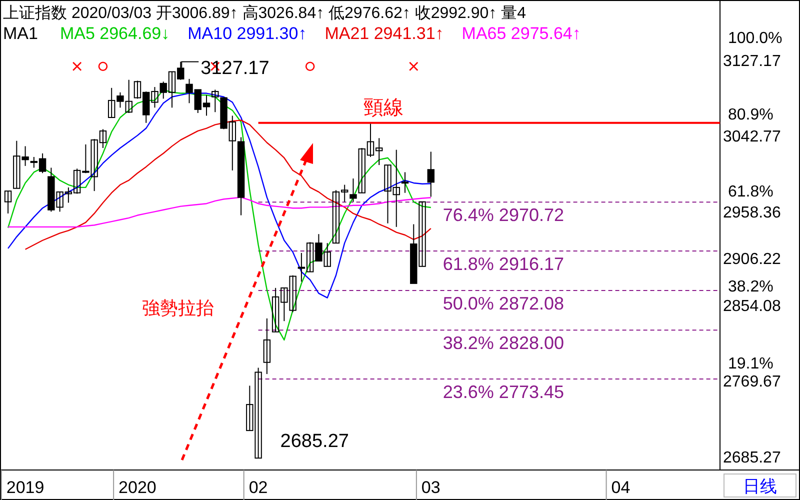 The width and height of the screenshot is (800, 500). I want to click on y2-tick-label: 80.9%, so click(751, 115).